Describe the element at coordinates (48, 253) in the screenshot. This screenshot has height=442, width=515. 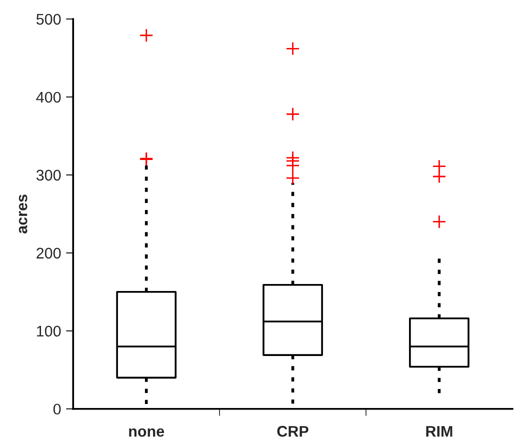
I see `y-tick-label: 200` at that location.